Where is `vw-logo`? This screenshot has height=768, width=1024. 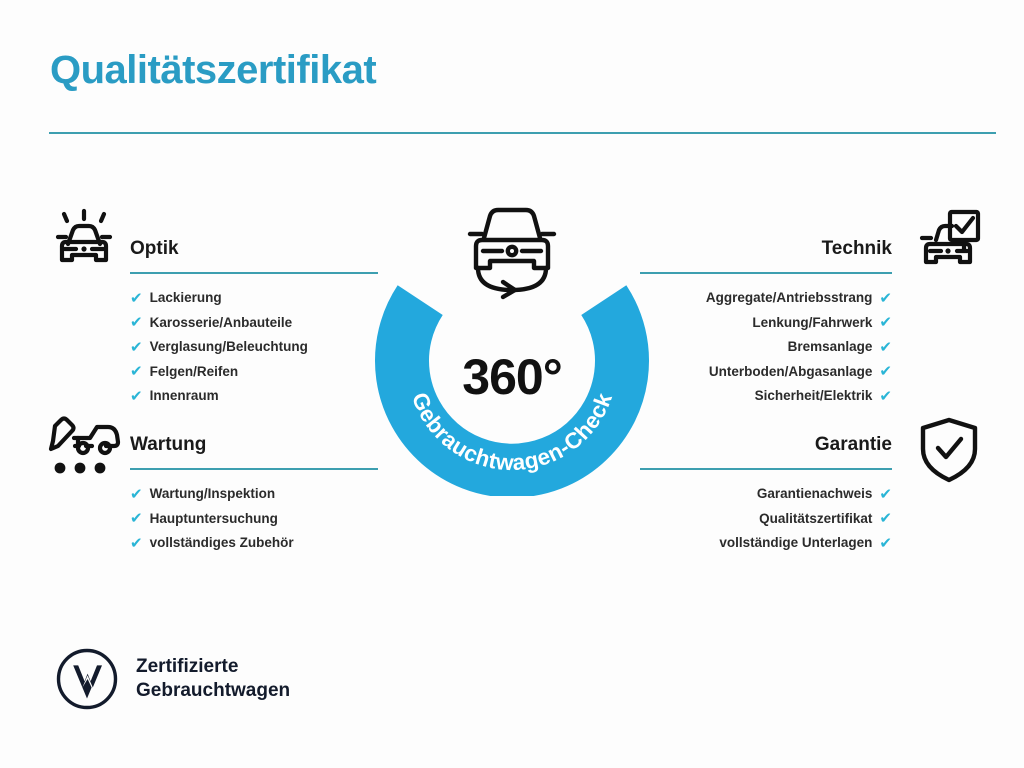 vw-logo is located at coordinates (87, 679).